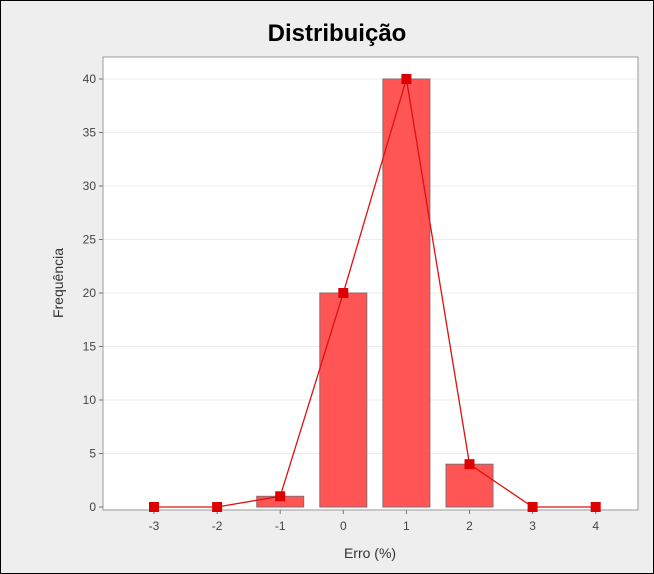 The width and height of the screenshot is (654, 574). What do you see at coordinates (90, 293) in the screenshot?
I see `y-tick-label: 20` at bounding box center [90, 293].